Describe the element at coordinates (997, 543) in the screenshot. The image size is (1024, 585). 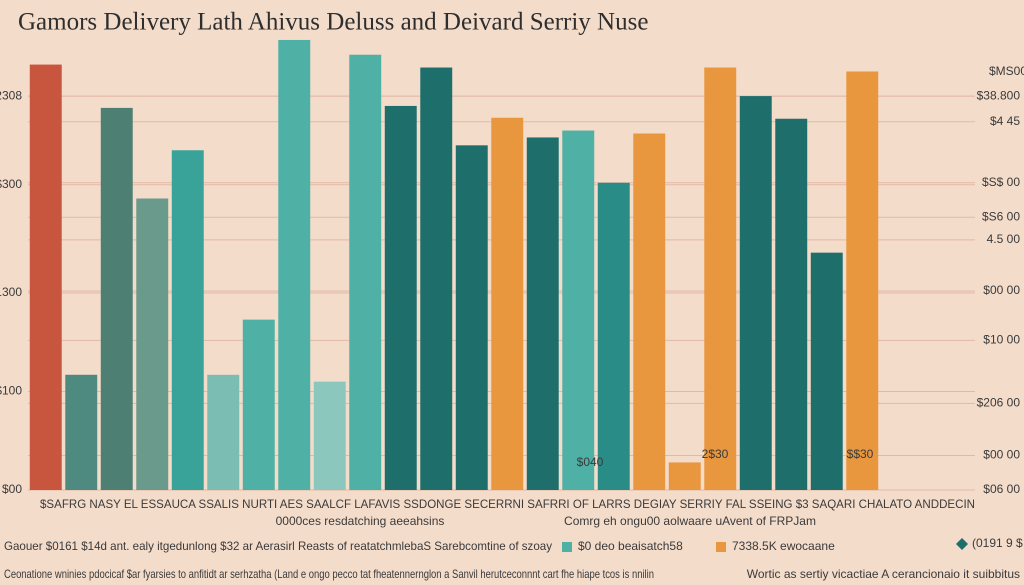
I see `legend-label: (0191 9 $` at that location.